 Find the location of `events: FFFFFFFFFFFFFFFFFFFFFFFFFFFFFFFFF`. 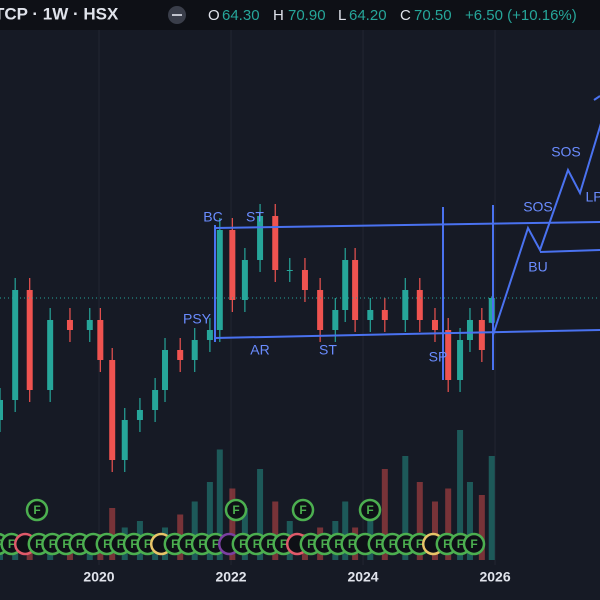

events: FFFFFFFFFFFFFFFFFFFFFFFFFFFFFFFFF is located at coordinates (243, 527).